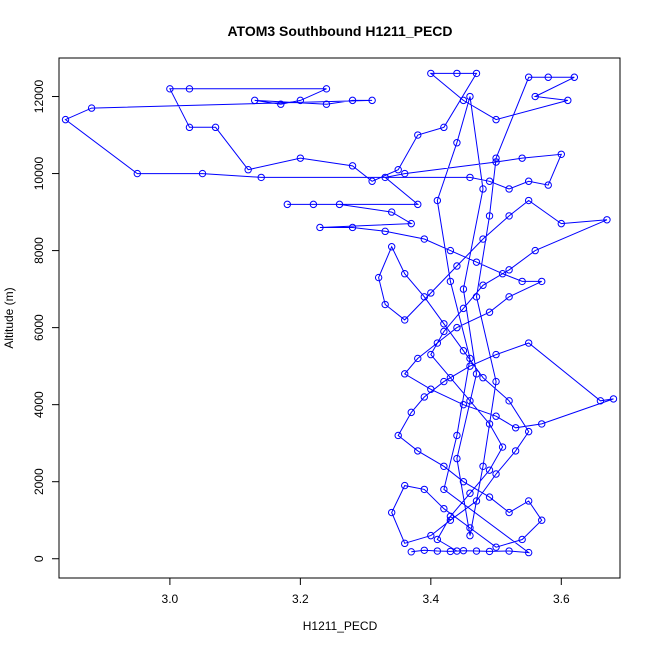 This screenshot has width=650, height=650. I want to click on x-tick-label: 3.2, so click(300, 599).